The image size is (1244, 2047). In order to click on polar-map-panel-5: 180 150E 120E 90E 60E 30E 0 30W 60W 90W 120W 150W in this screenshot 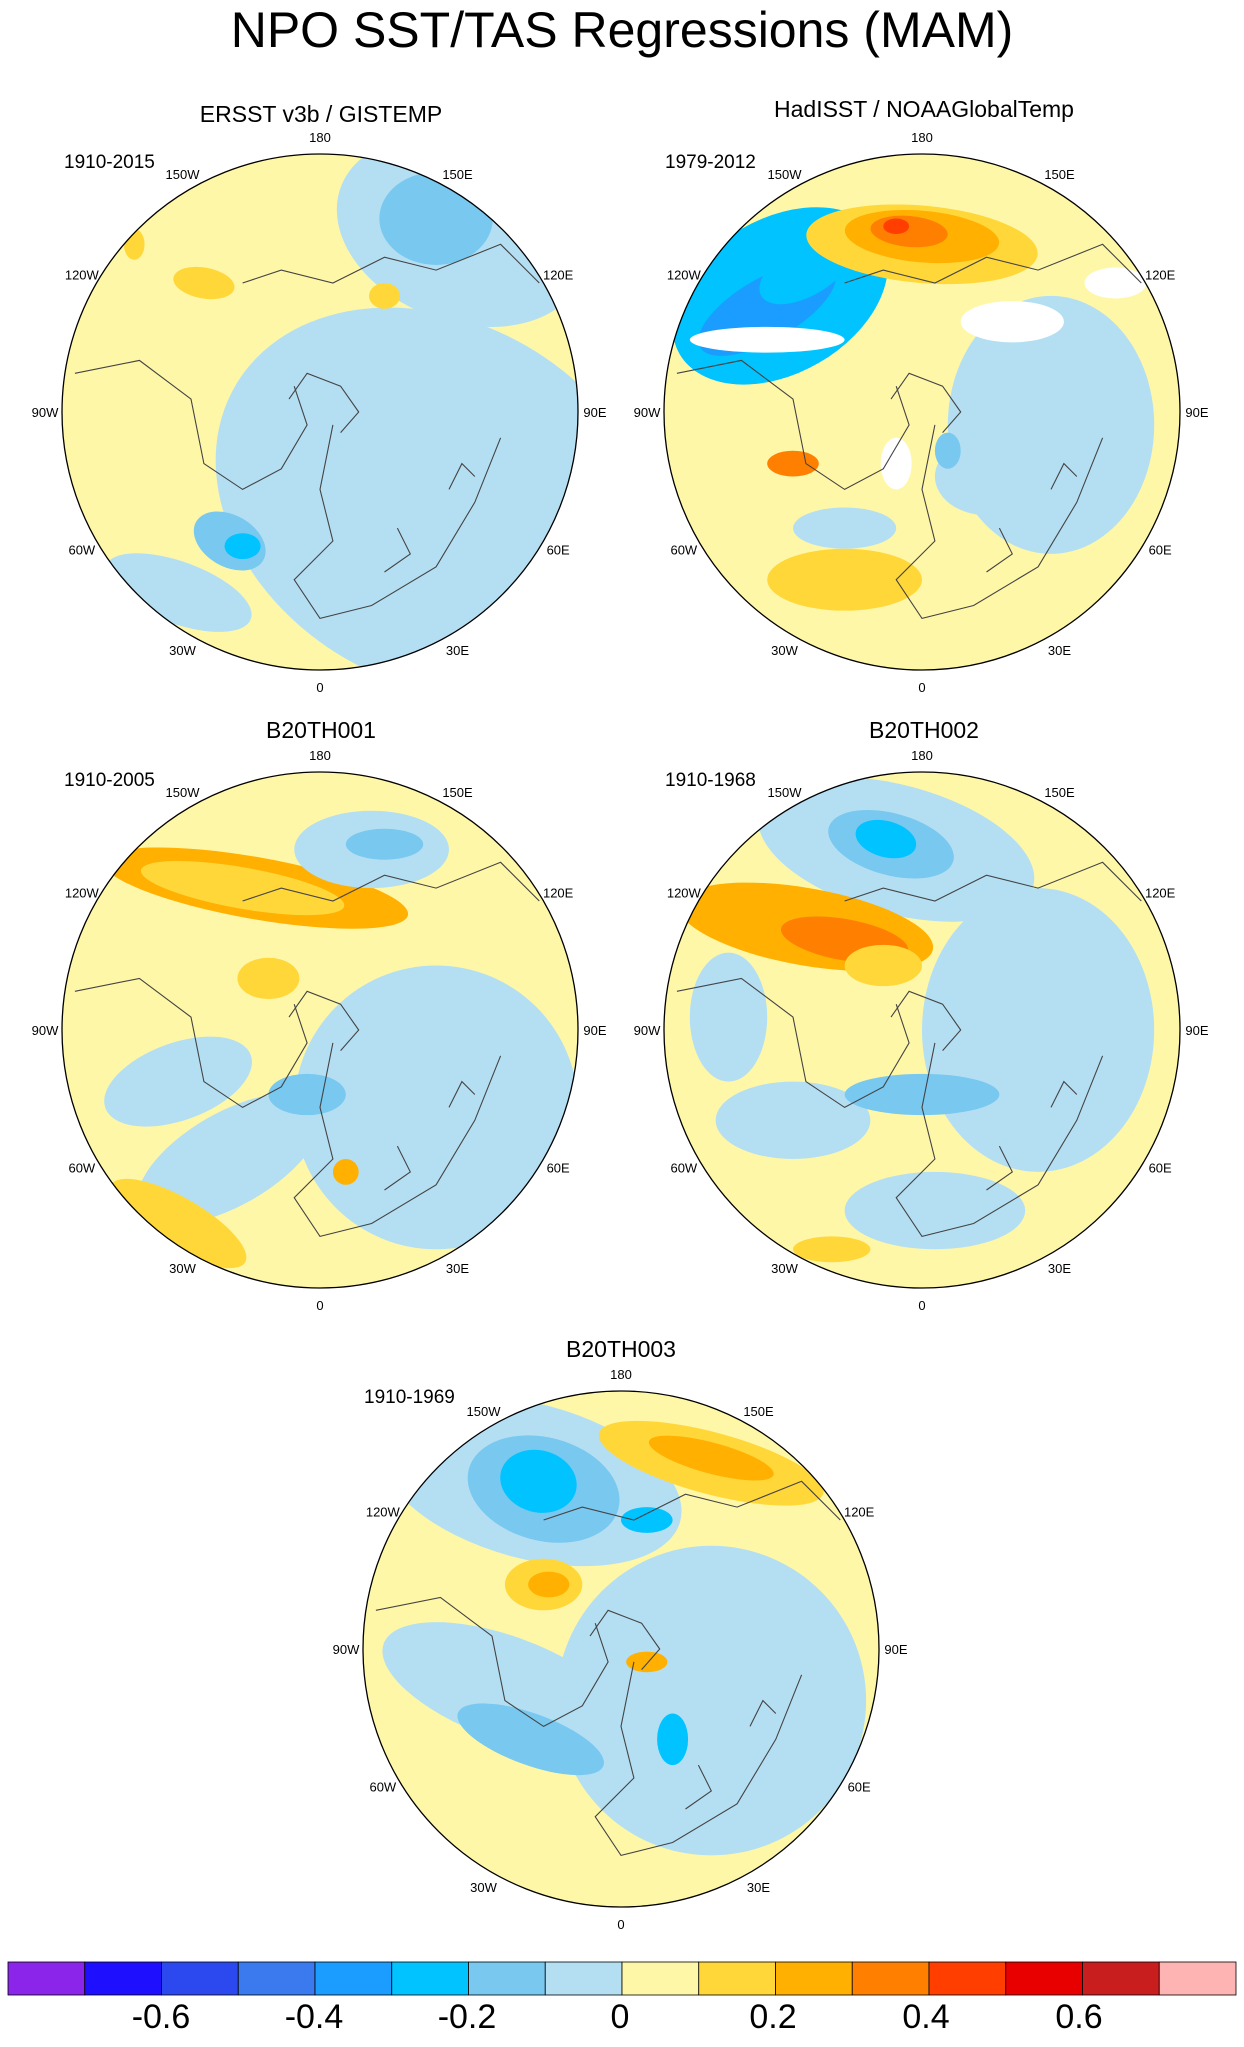, I will do `click(620, 1649)`.